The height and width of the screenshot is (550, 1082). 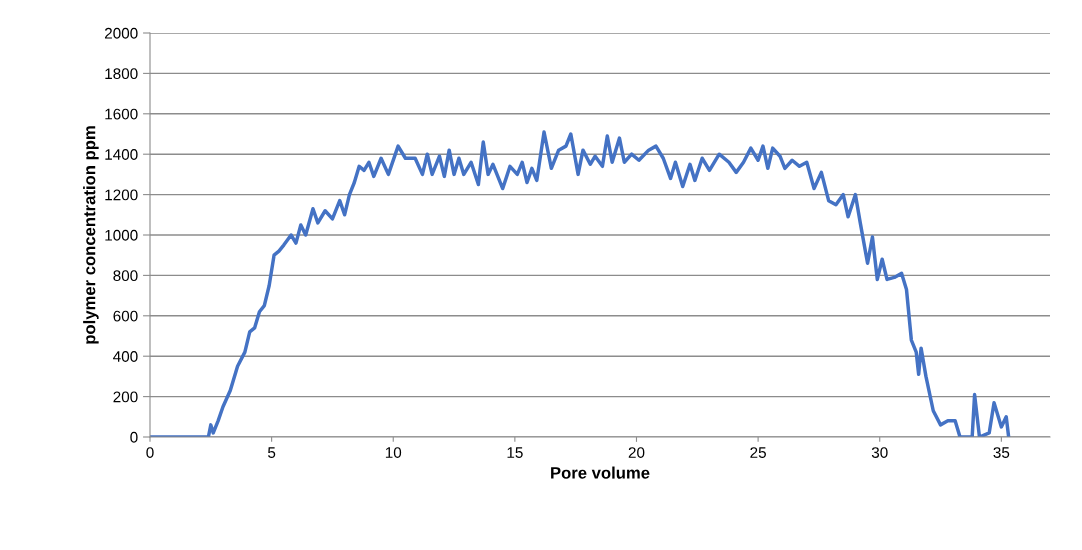 What do you see at coordinates (600, 472) in the screenshot?
I see `x-axis-title: Pore volume` at bounding box center [600, 472].